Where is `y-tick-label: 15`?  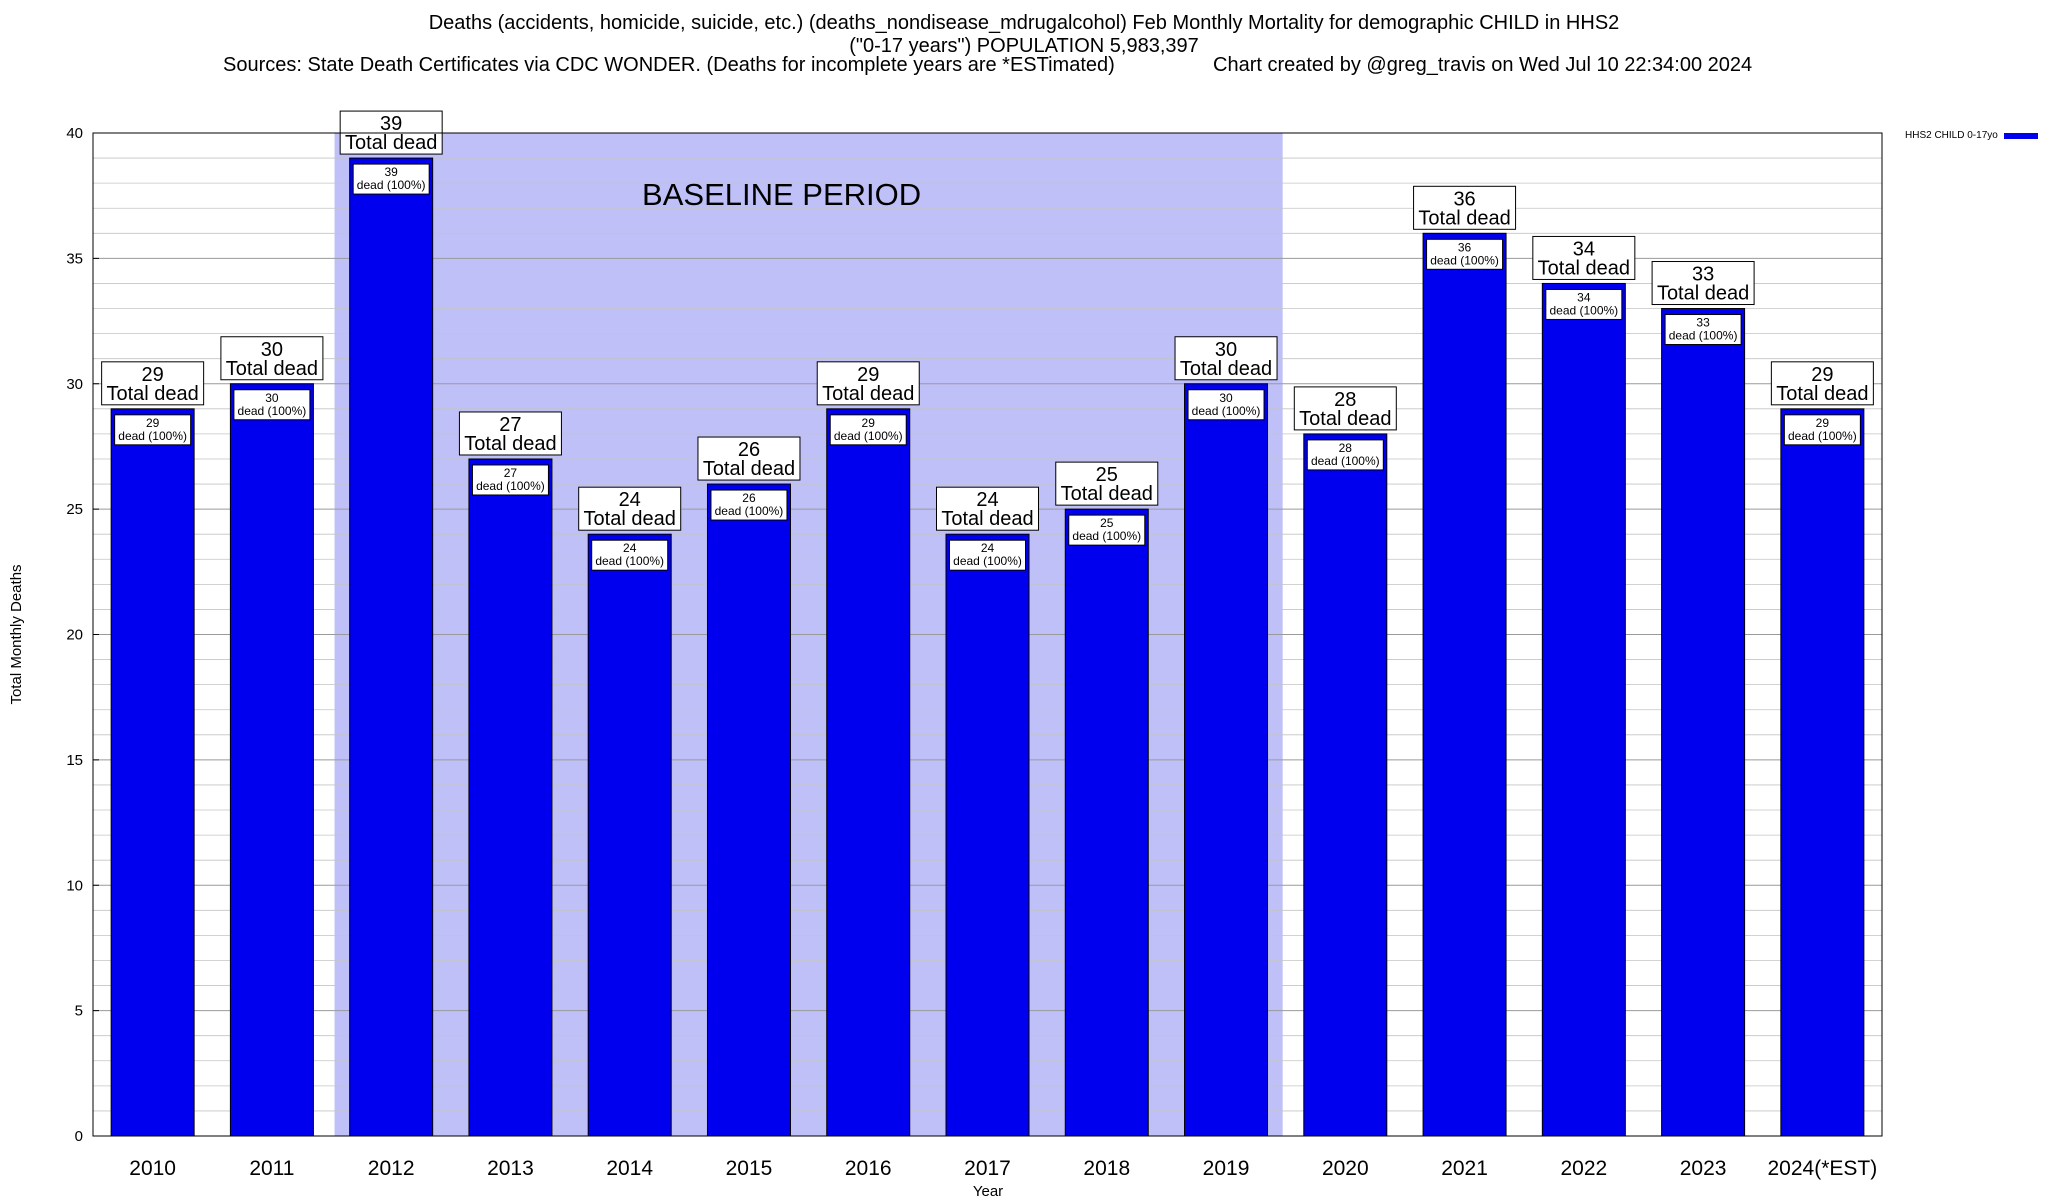
y-tick-label: 15 is located at coordinates (74, 760).